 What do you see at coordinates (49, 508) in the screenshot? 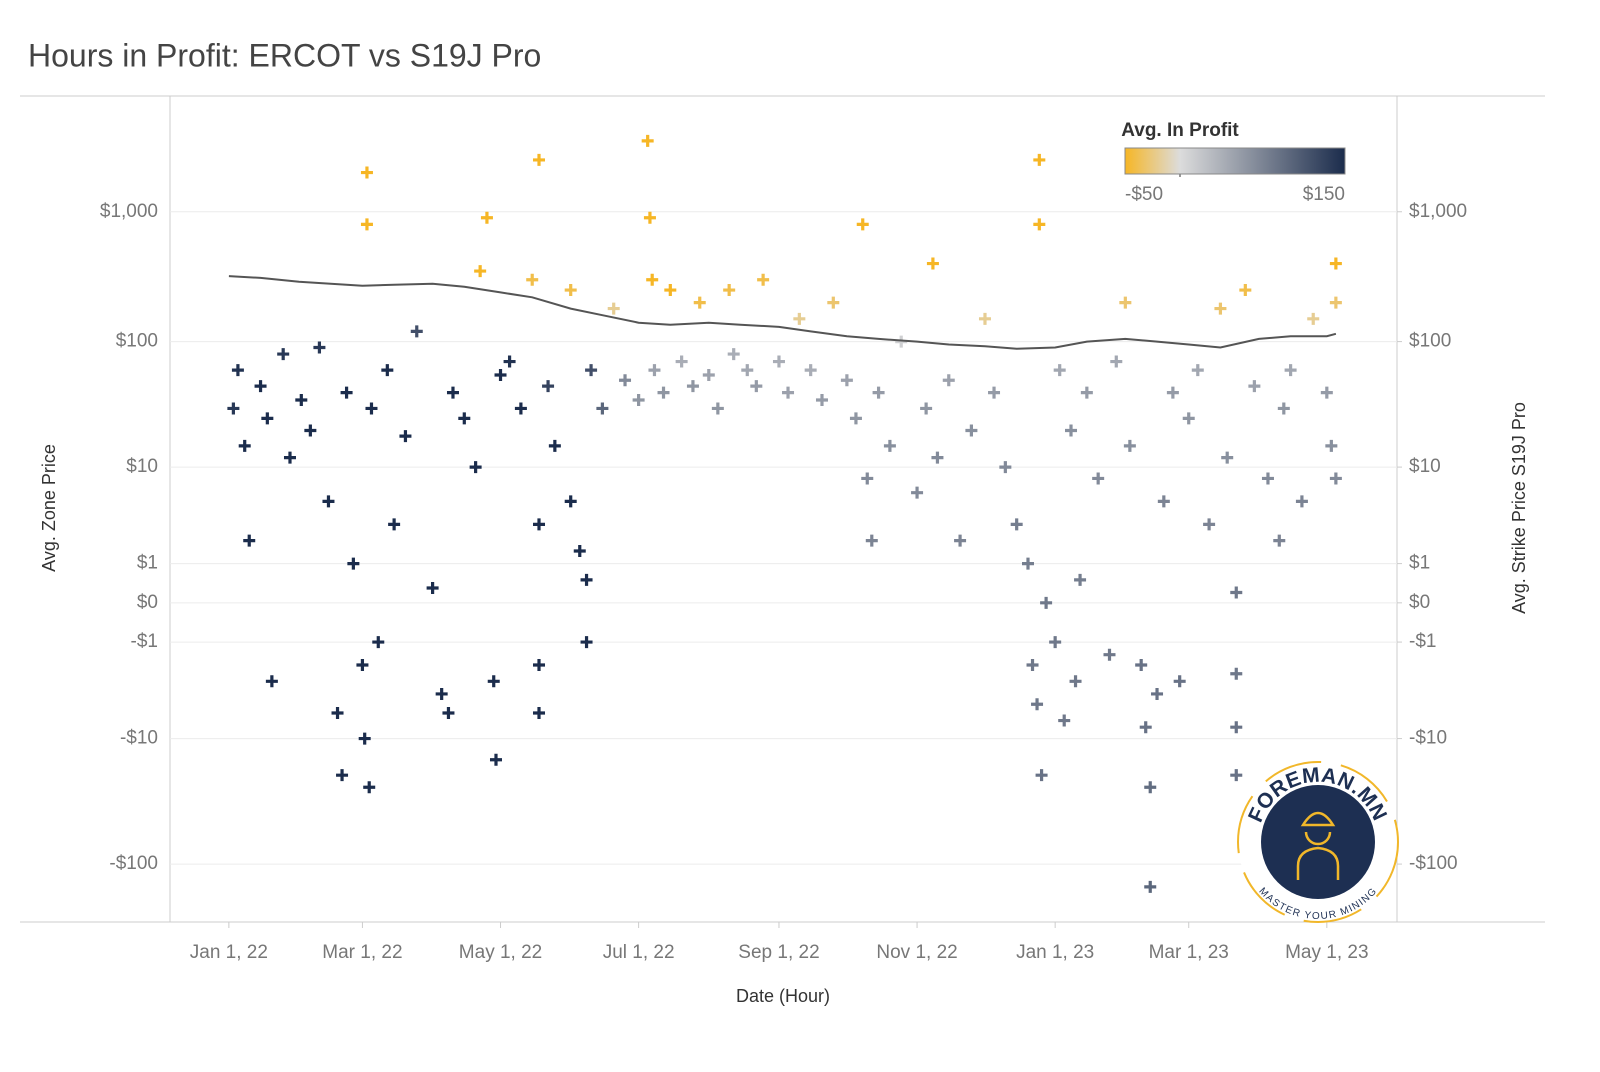
I see `y-axis-label: Avg. Zone Price` at bounding box center [49, 508].